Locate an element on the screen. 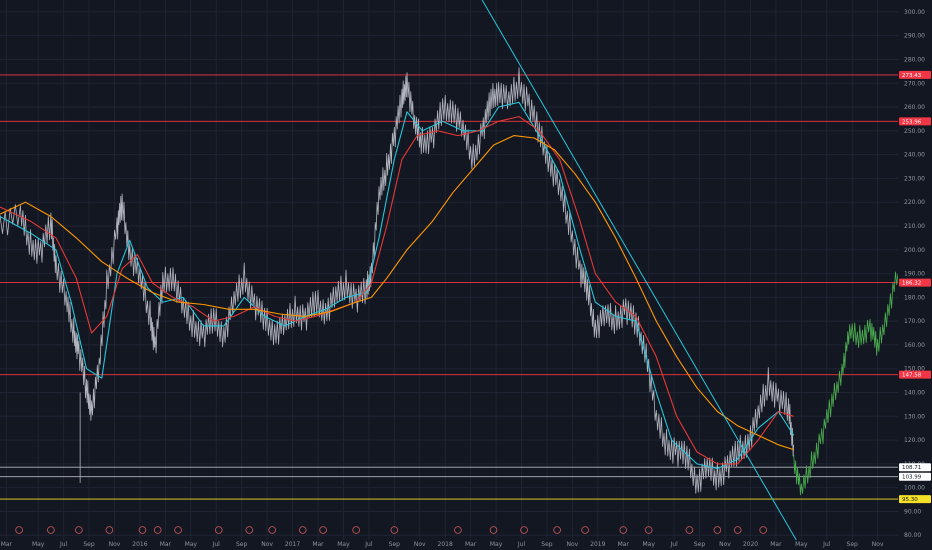 Image resolution: width=932 pixels, height=550 pixels. x-tick-label: 2018 is located at coordinates (445, 544).